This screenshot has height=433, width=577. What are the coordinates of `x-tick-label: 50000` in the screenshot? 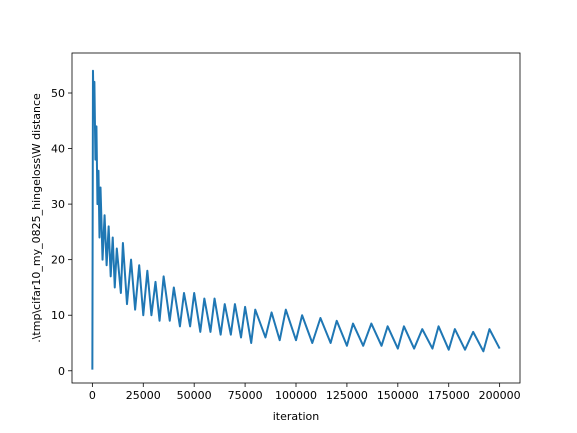 It's located at (194, 395).